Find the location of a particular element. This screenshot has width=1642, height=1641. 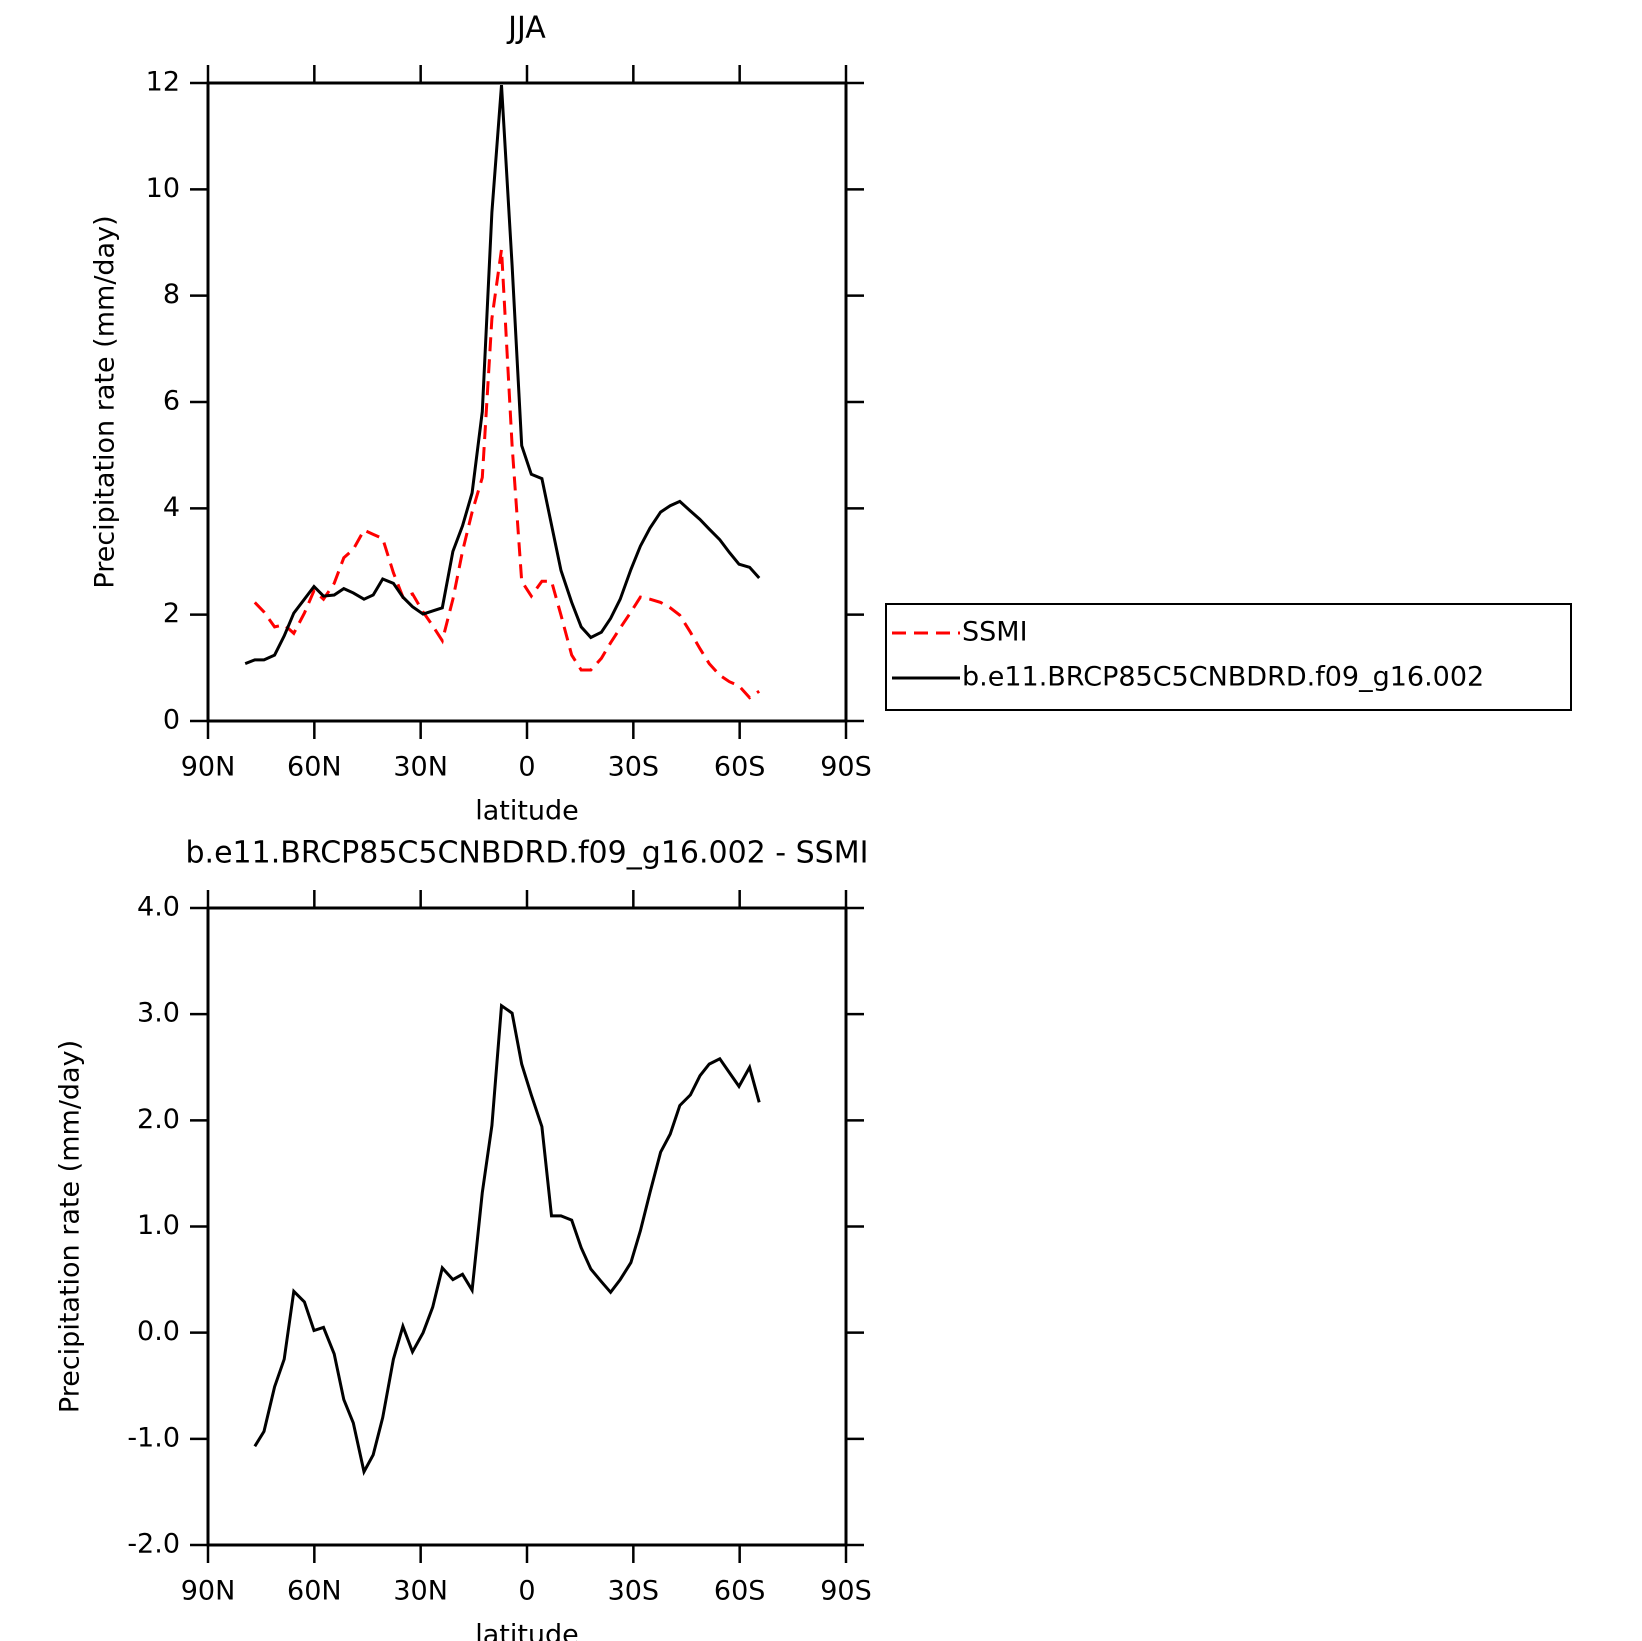

y-tick-label: 4.0 is located at coordinates (158, 907).